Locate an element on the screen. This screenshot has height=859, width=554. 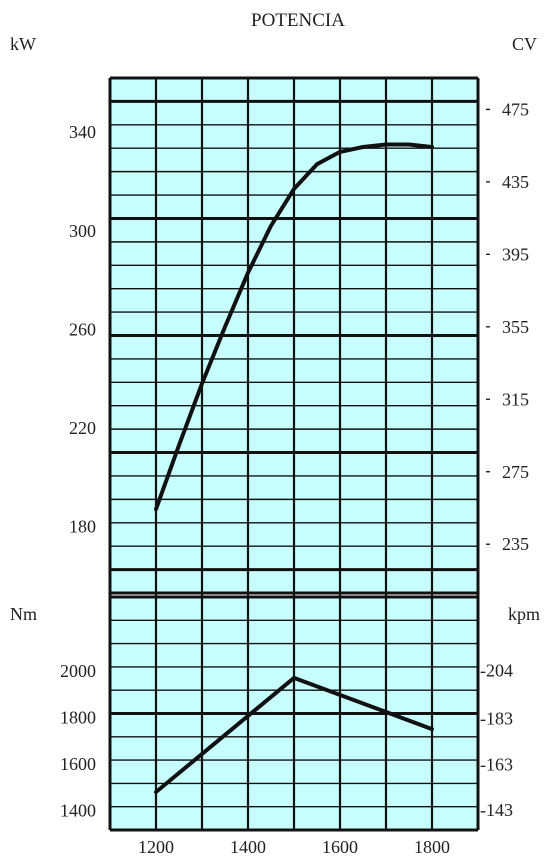
x-axis-tick-label: 1200 is located at coordinates (156, 847).